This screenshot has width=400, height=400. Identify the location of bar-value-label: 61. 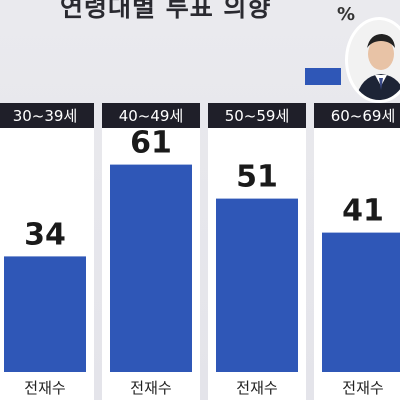
(151, 143).